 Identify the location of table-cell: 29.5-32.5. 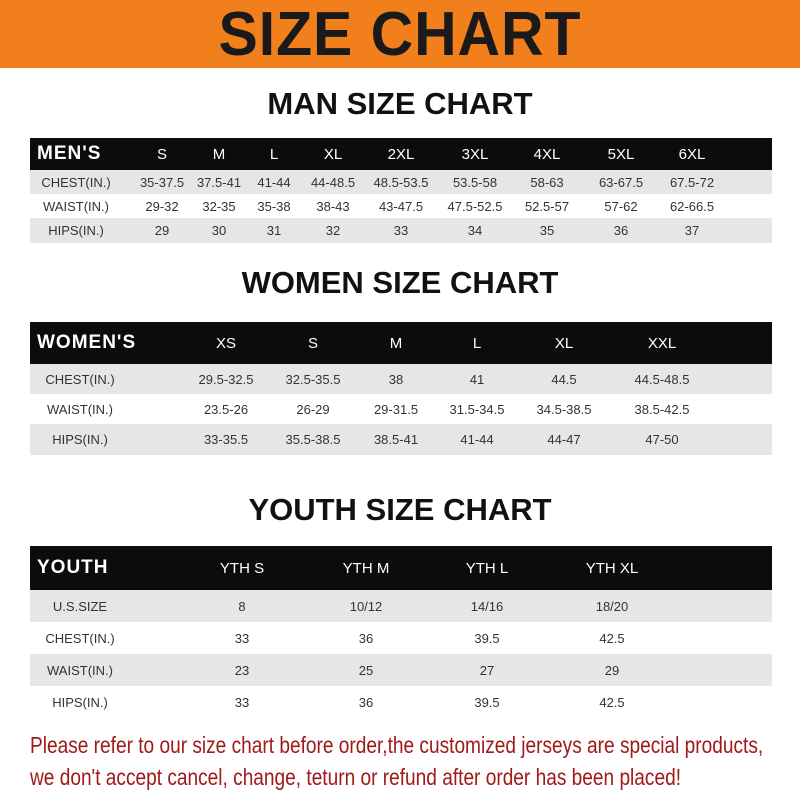
(226, 379).